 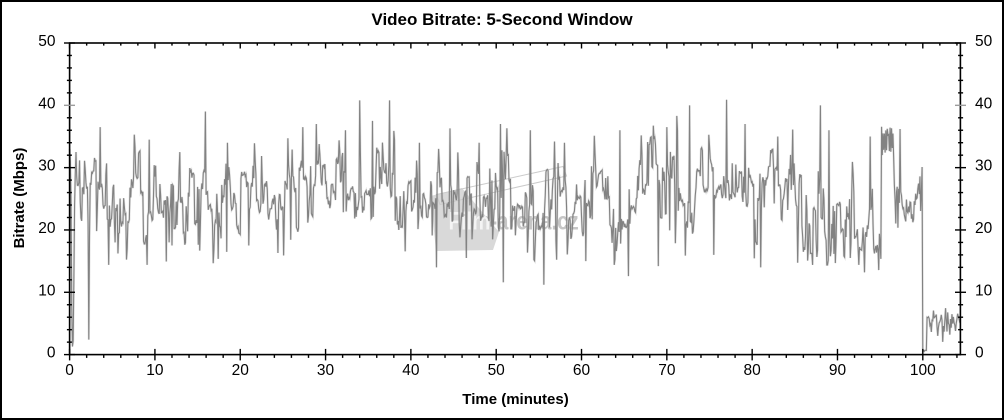 What do you see at coordinates (838, 370) in the screenshot?
I see `svg-text: 90` at bounding box center [838, 370].